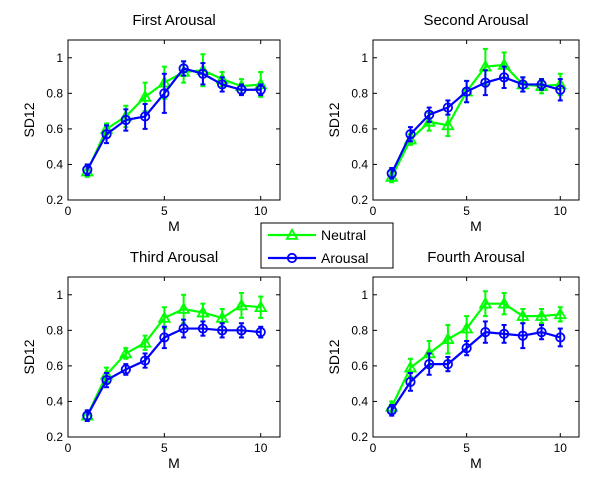 Image resolution: width=592 pixels, height=483 pixels. What do you see at coordinates (359, 366) in the screenshot?
I see `y-tick-label: 0.6` at bounding box center [359, 366].